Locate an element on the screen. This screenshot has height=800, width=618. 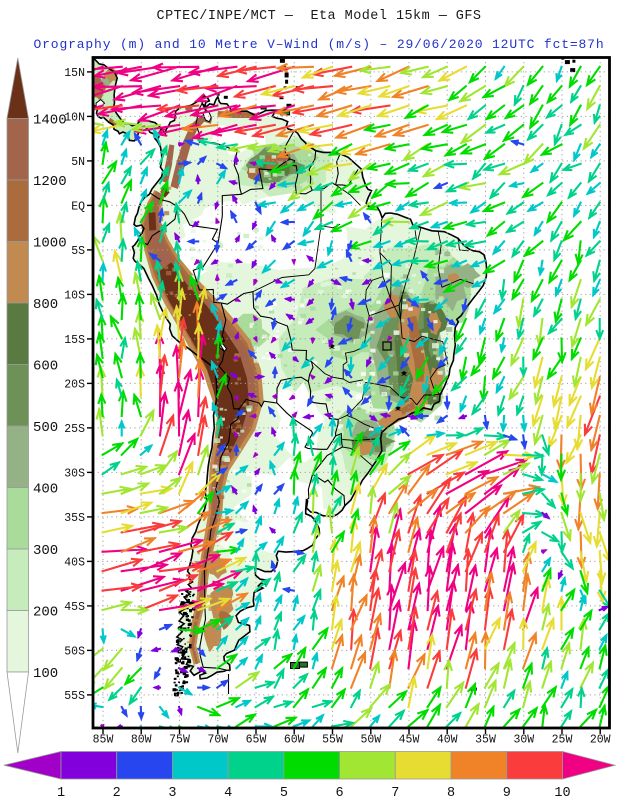
svg-text: 400 is located at coordinates (45, 490).